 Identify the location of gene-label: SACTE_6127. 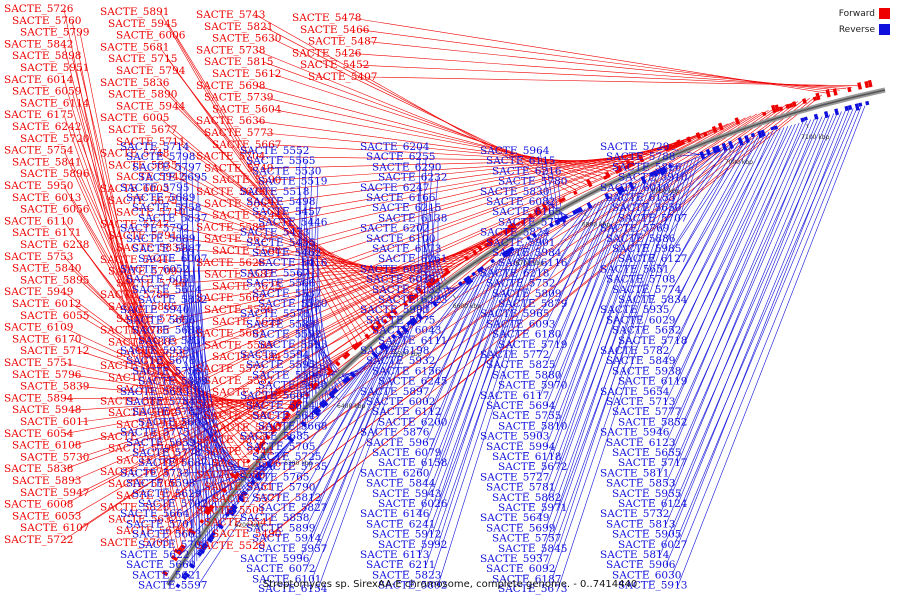
(652, 259).